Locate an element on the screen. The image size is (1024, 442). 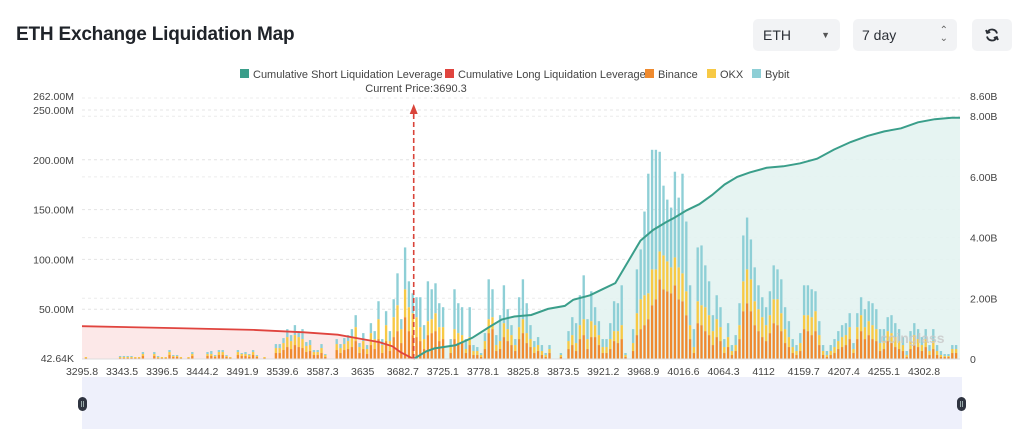
legend-item-okx: OKX is located at coordinates (725, 75).